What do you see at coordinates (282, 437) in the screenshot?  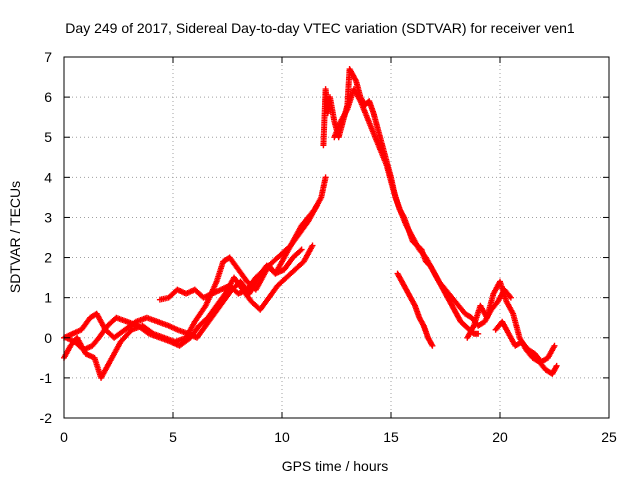 I see `x-tick-label: 10` at bounding box center [282, 437].